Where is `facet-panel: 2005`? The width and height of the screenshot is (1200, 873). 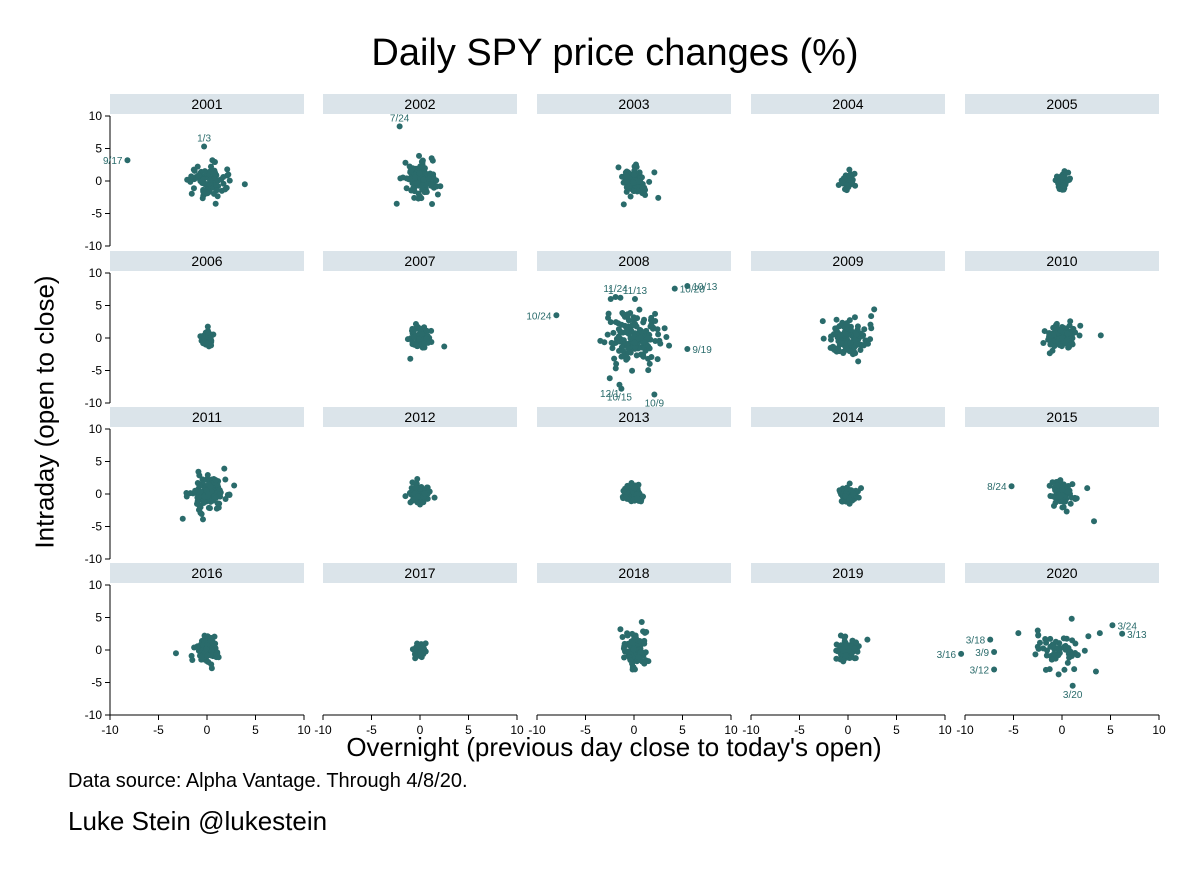
facet-panel: 2005 is located at coordinates (1062, 170).